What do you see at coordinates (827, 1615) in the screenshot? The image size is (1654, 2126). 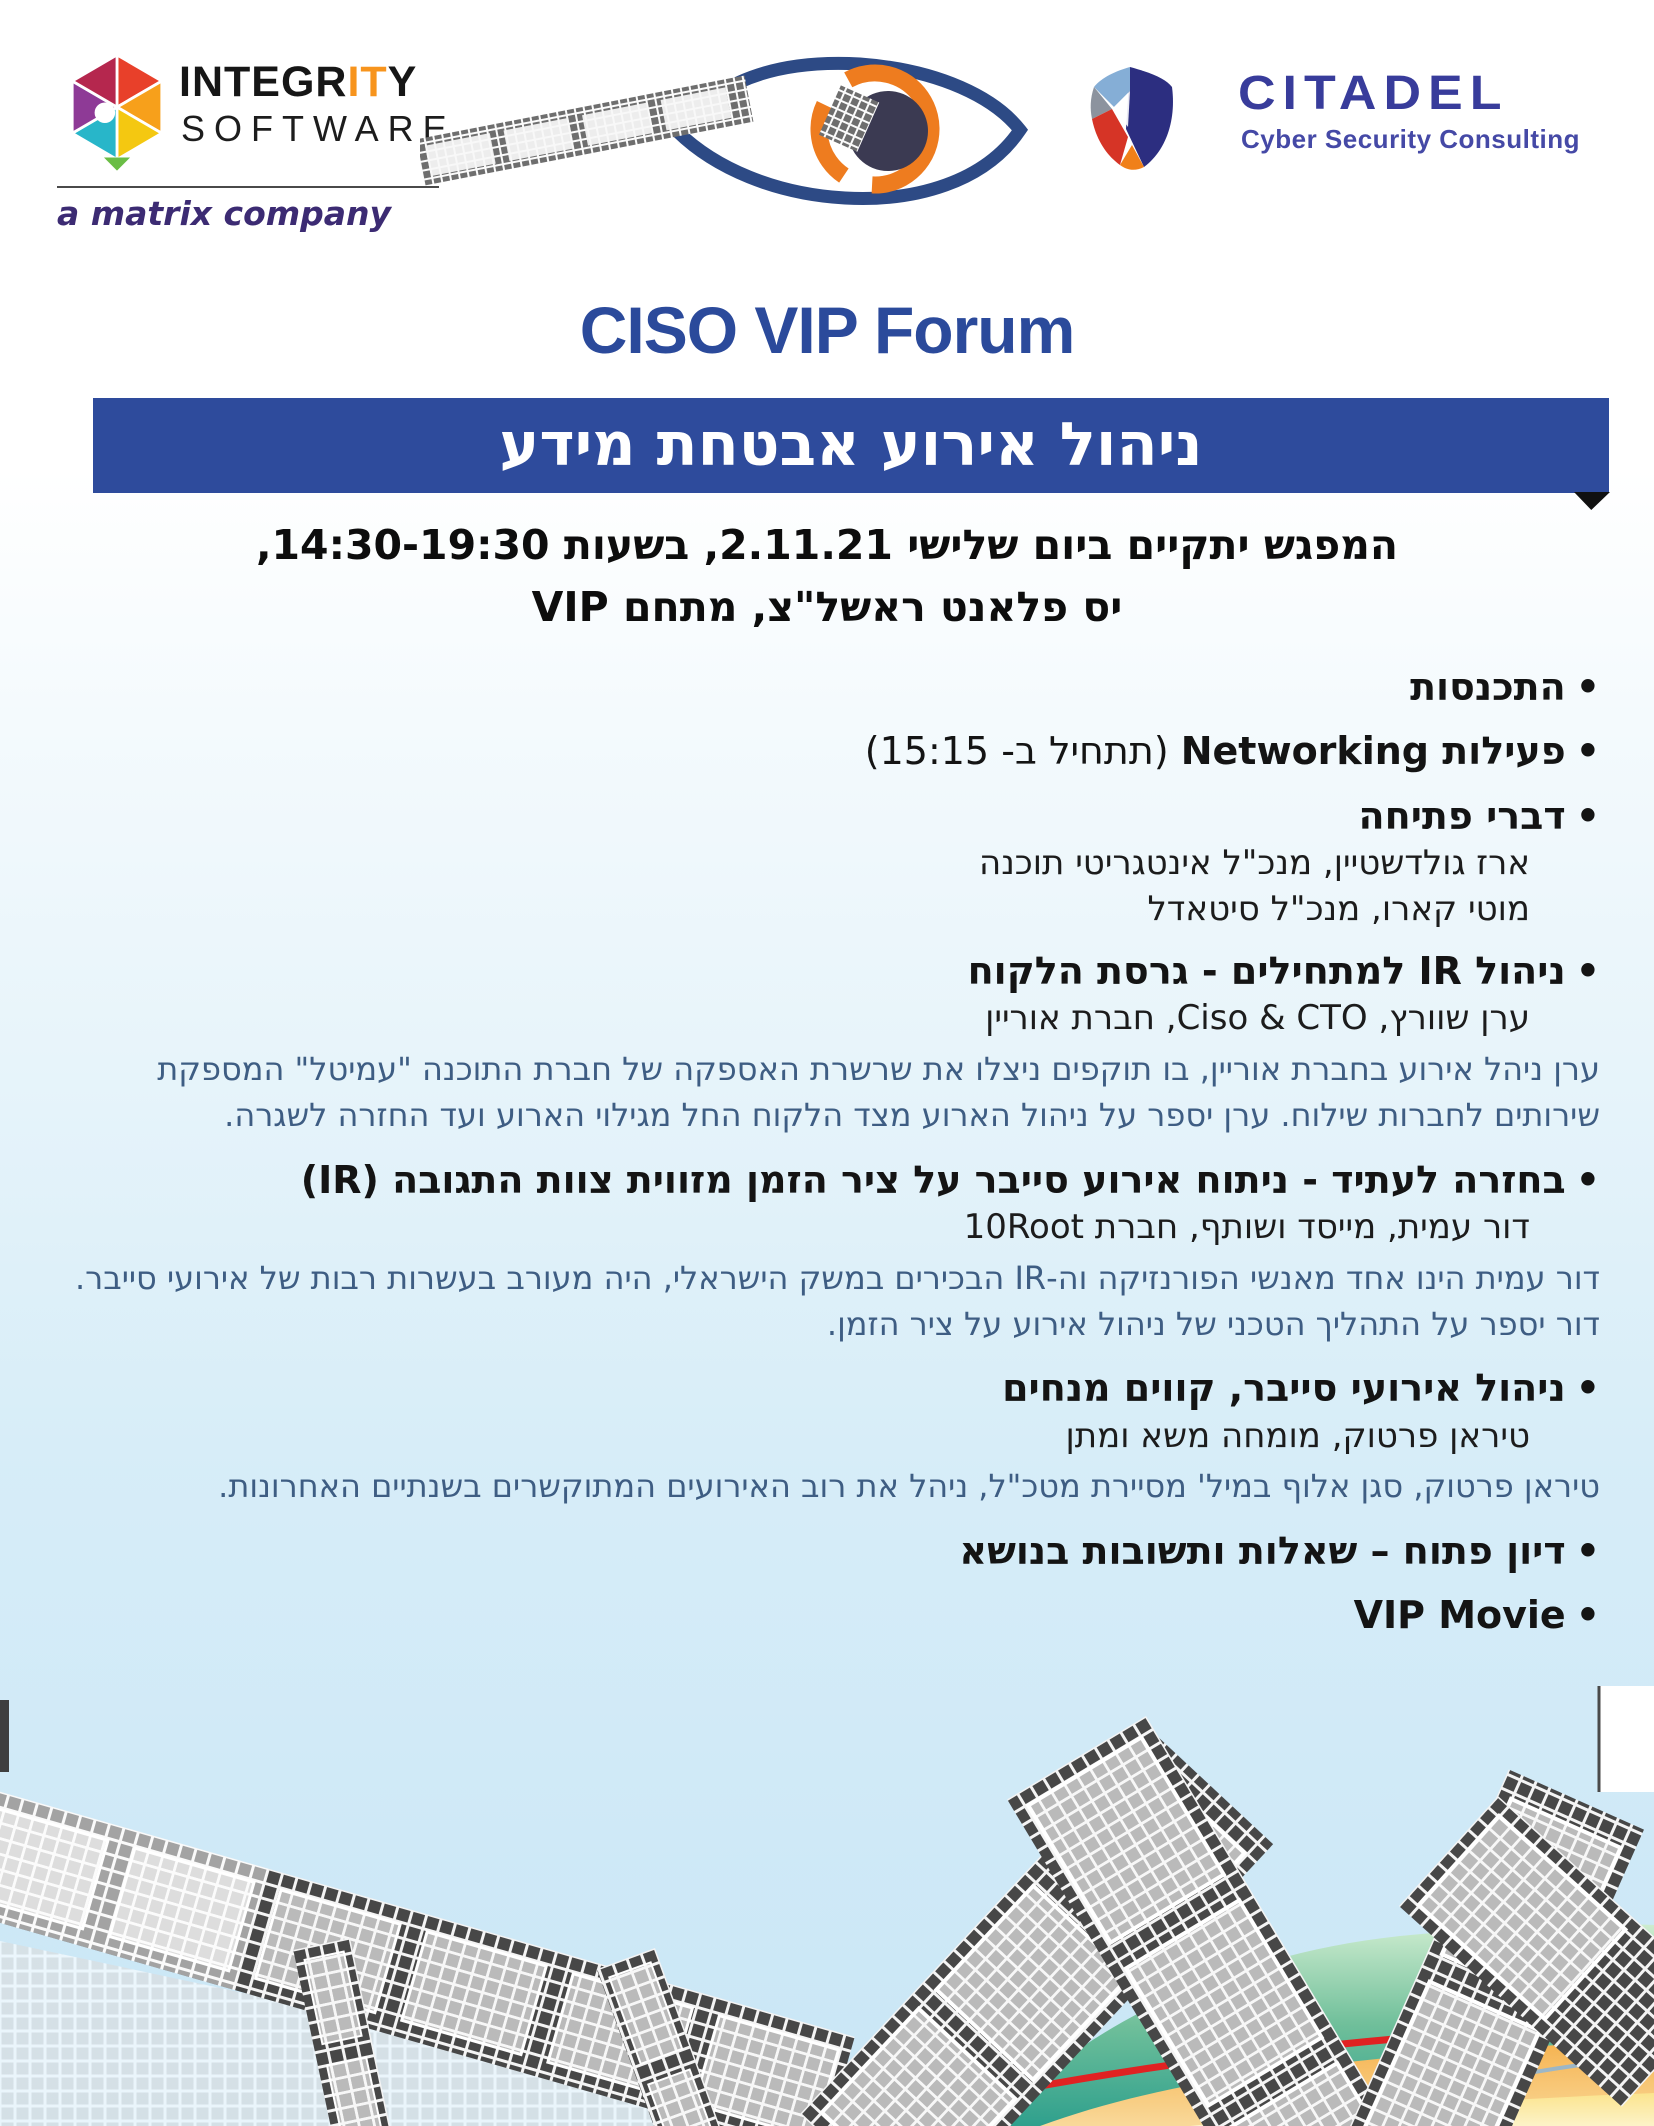 I see `agenda-item: •VIP Movie` at bounding box center [827, 1615].